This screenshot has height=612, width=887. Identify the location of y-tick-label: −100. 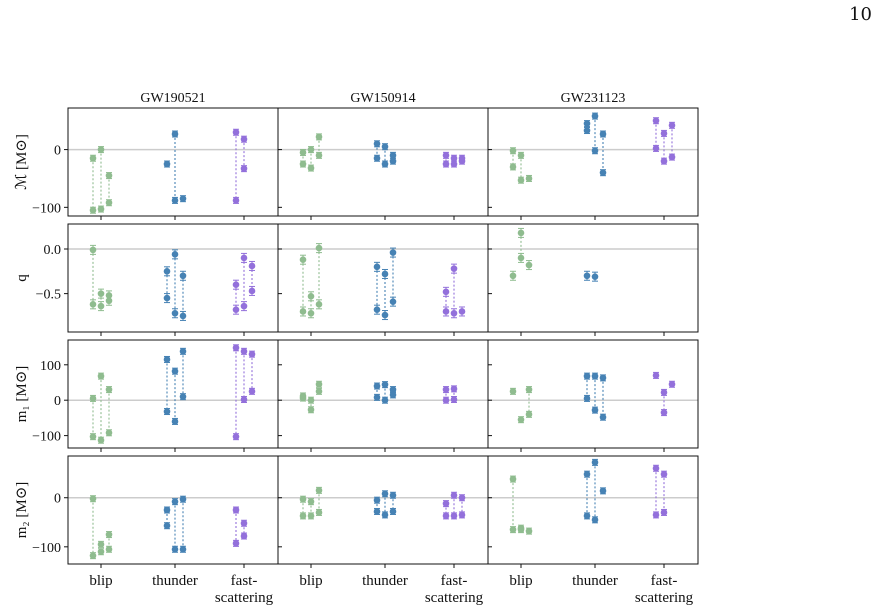
(46, 548).